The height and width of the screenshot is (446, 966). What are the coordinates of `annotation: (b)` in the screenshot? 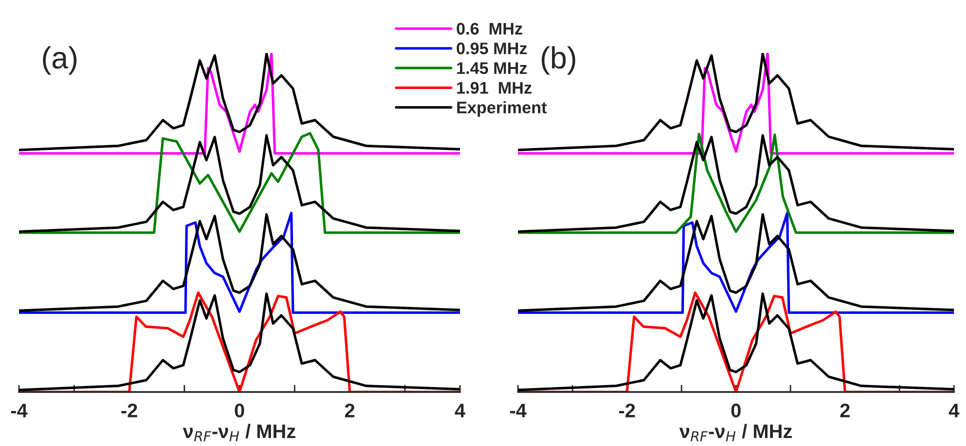 It's located at (559, 60).